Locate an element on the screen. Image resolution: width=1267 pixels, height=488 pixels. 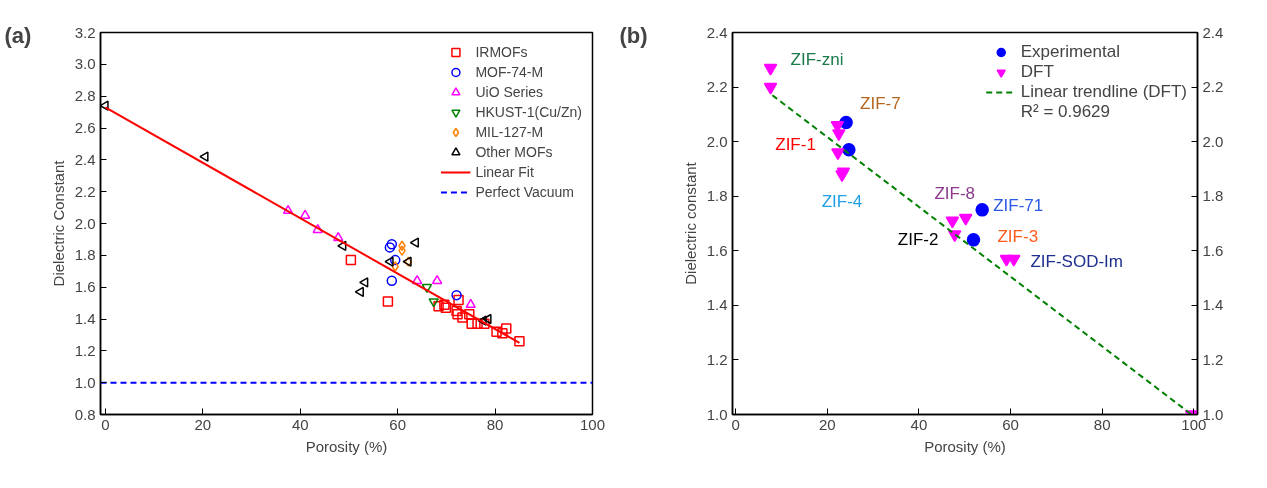
legend-label: Perfect Vacuum is located at coordinates (524, 192).